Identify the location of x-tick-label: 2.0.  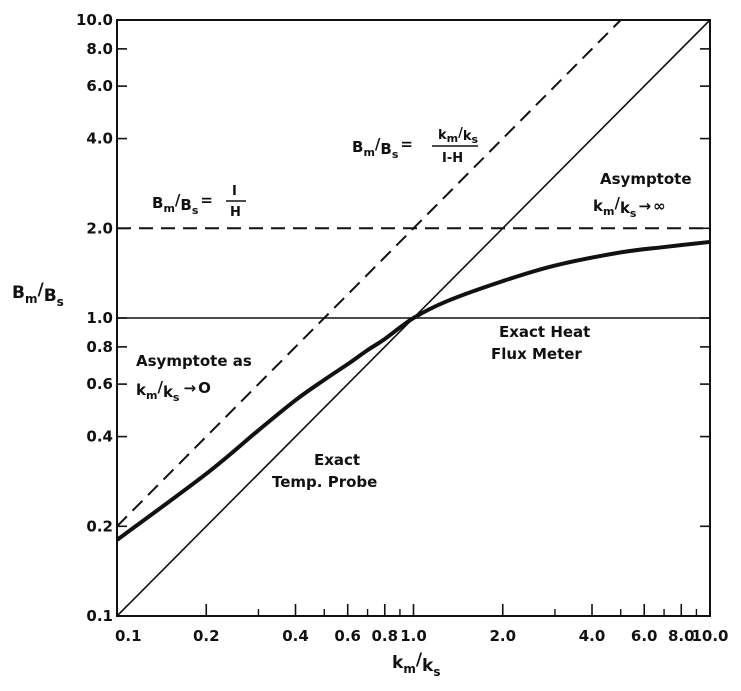
(502, 636).